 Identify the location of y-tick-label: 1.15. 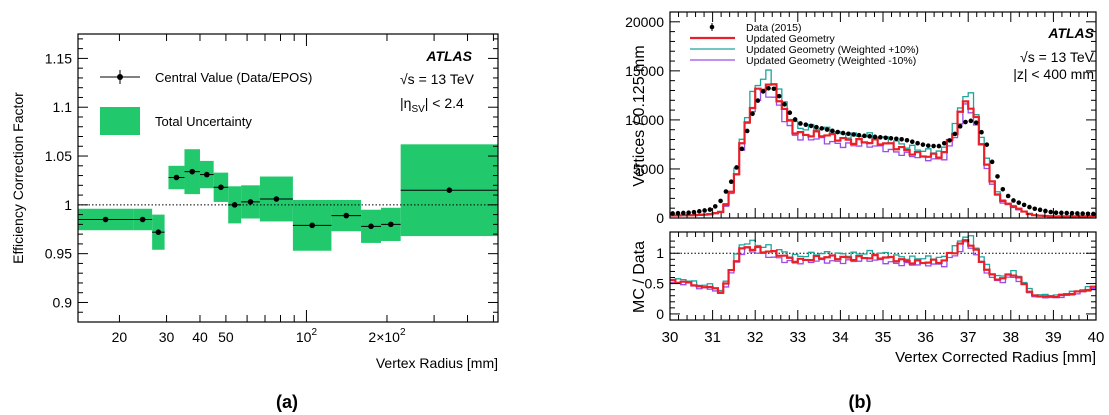
(58, 58).